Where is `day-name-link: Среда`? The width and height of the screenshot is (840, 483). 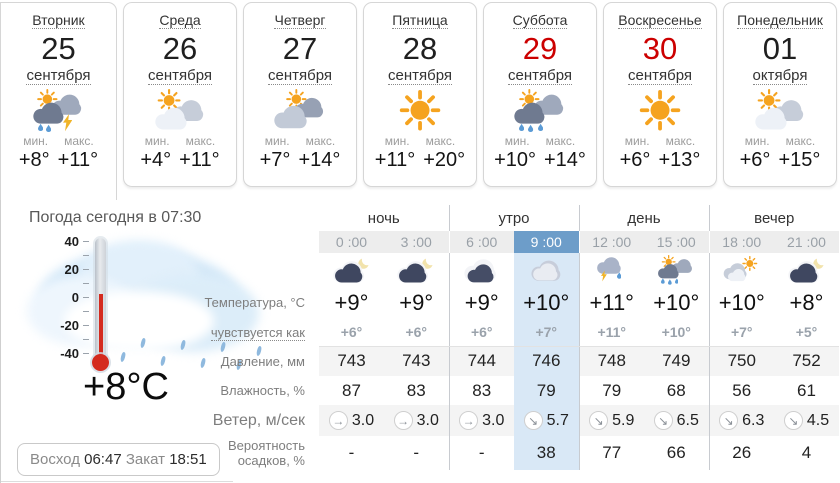
day-name-link: Среда is located at coordinates (180, 20).